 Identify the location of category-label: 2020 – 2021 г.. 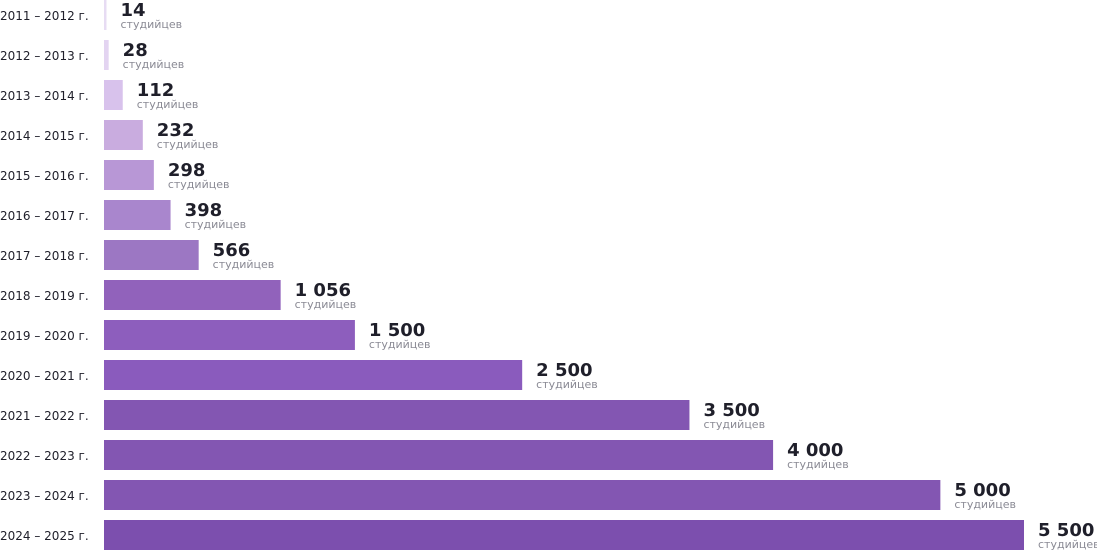
(44, 376).